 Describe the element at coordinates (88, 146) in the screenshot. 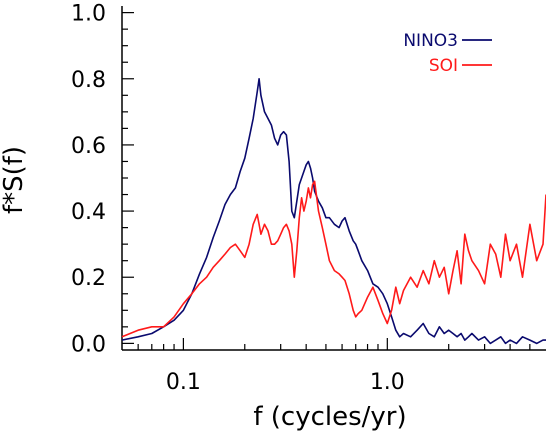

I see `y-tick-label: 0.6` at that location.